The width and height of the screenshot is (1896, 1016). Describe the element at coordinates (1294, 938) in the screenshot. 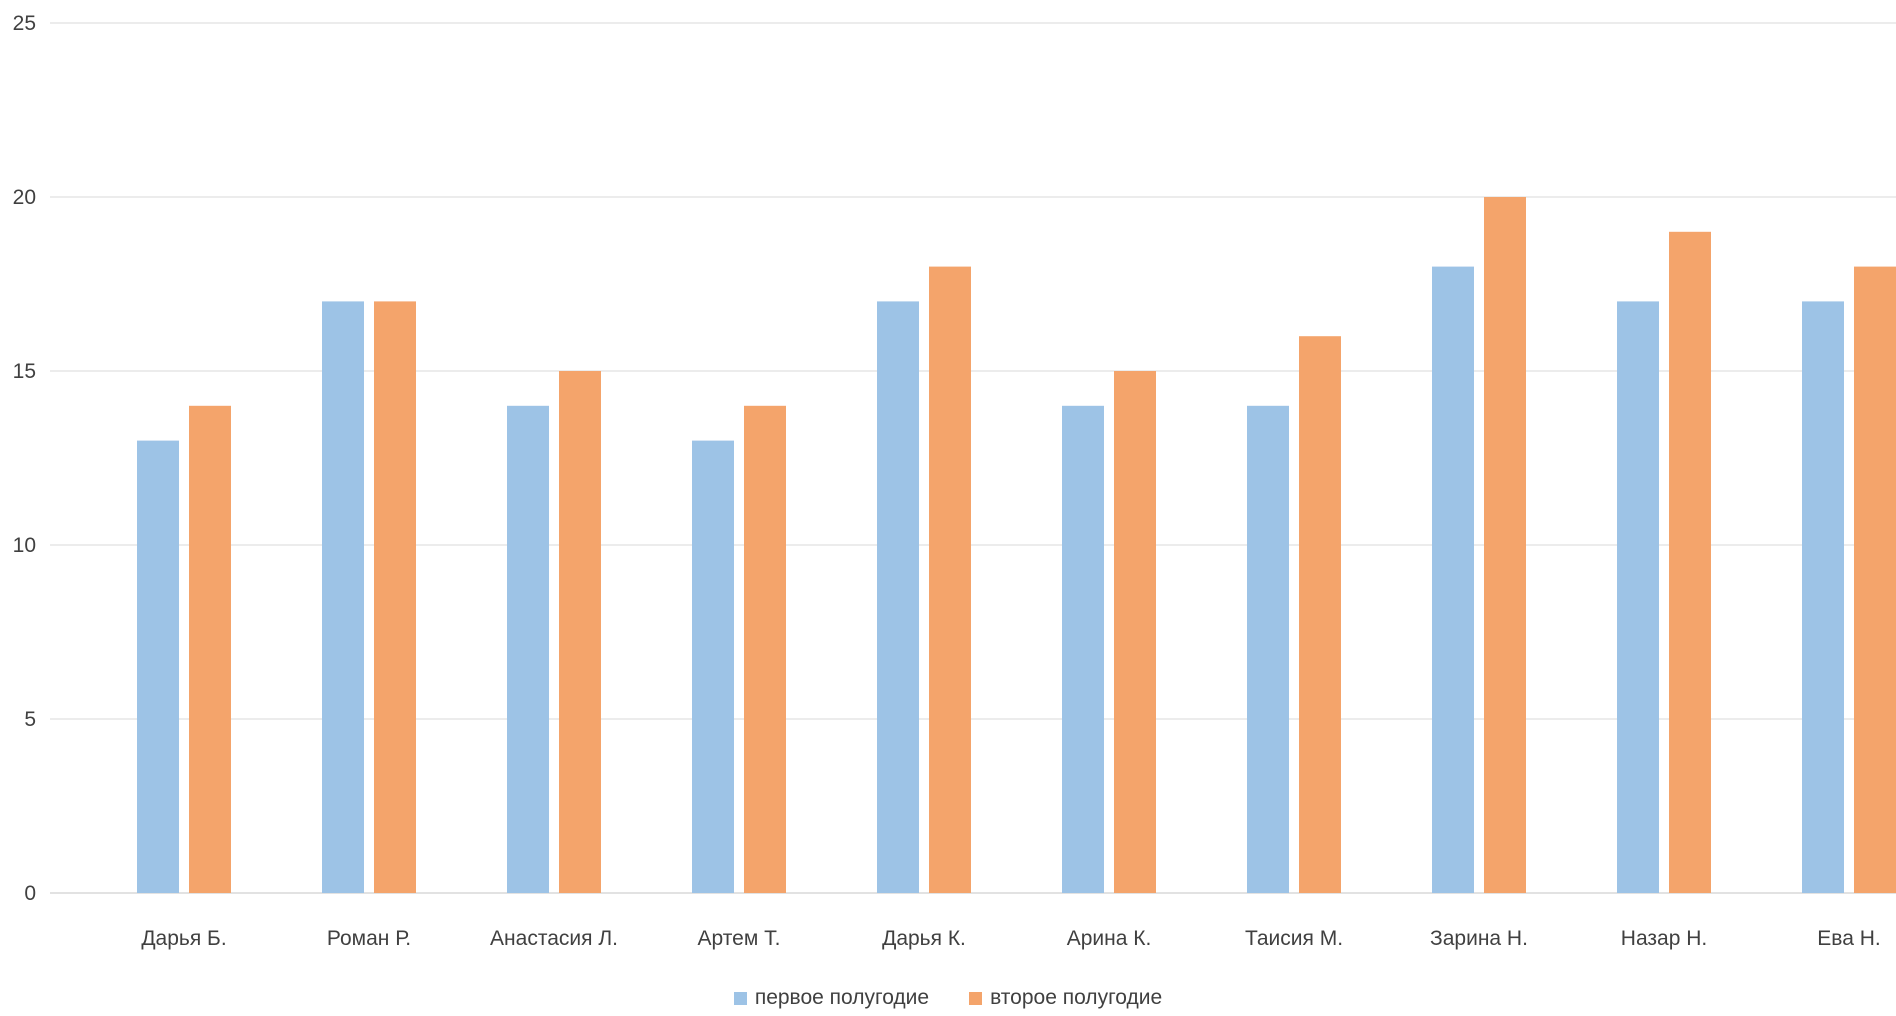

I see `x-category-label: Таисия М.` at that location.